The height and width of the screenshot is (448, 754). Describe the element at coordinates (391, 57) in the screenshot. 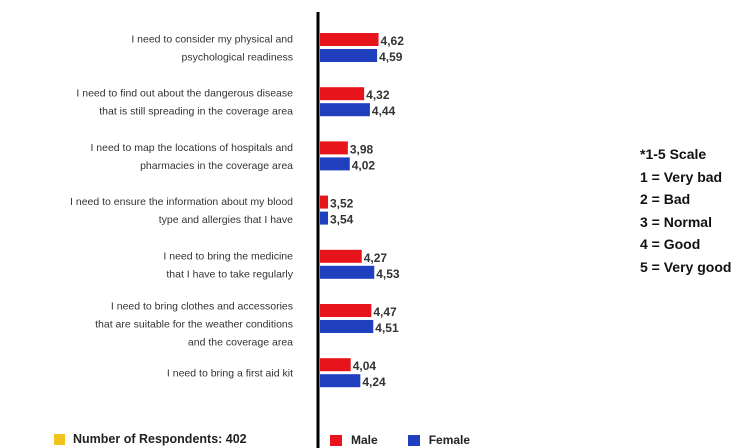

I see `data-label: 4,59` at that location.